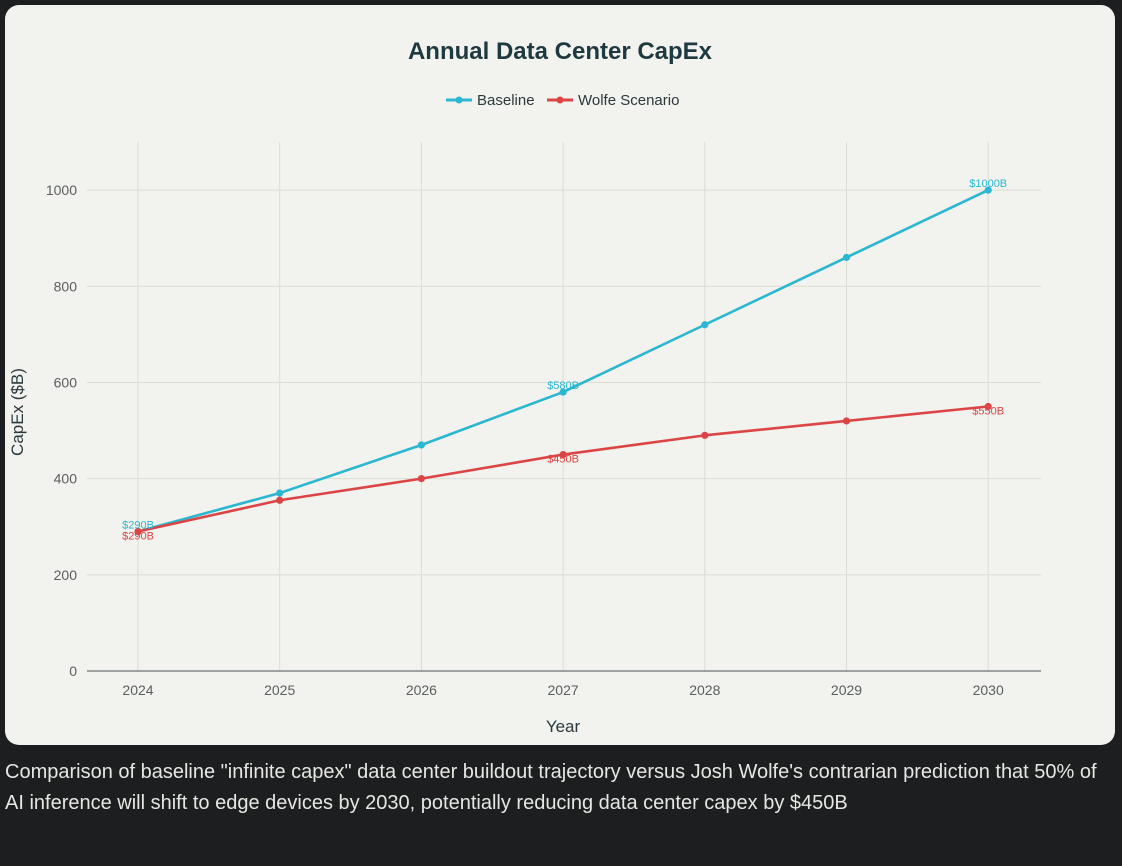  What do you see at coordinates (506, 100) in the screenshot?
I see `legend-label-baseline: Baseline` at bounding box center [506, 100].